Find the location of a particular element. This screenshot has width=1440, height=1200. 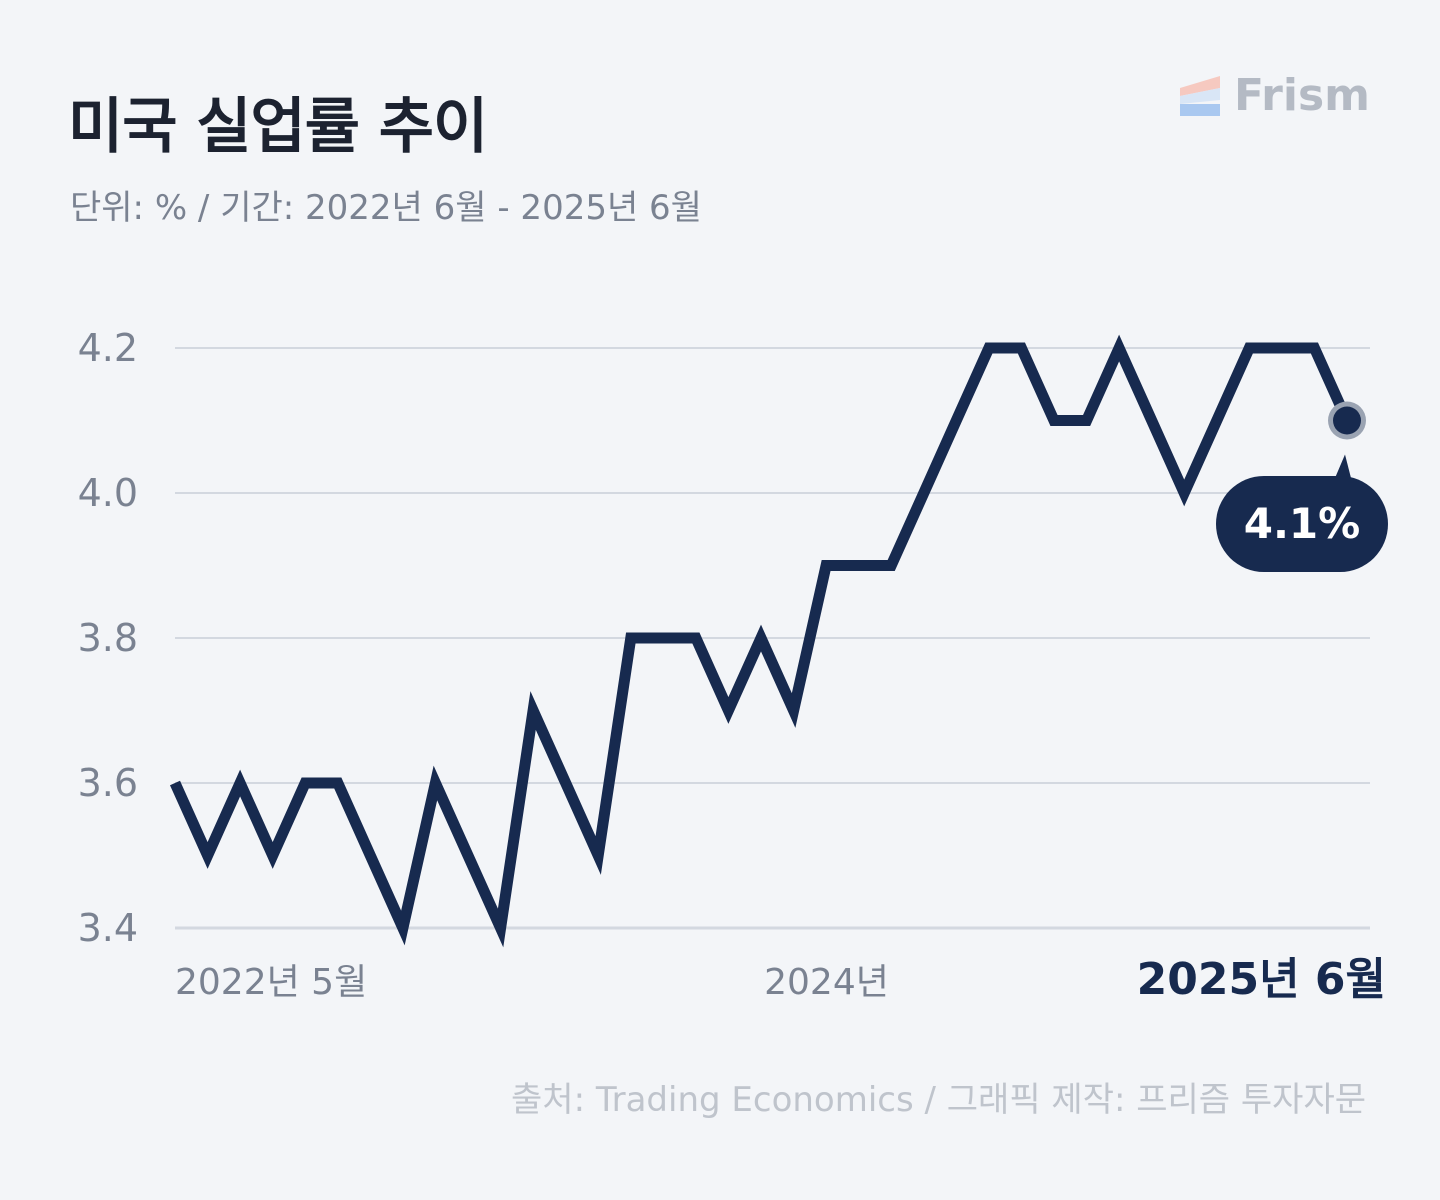

chart-title: 미국 실업률 추이 is located at coordinates (278, 127).